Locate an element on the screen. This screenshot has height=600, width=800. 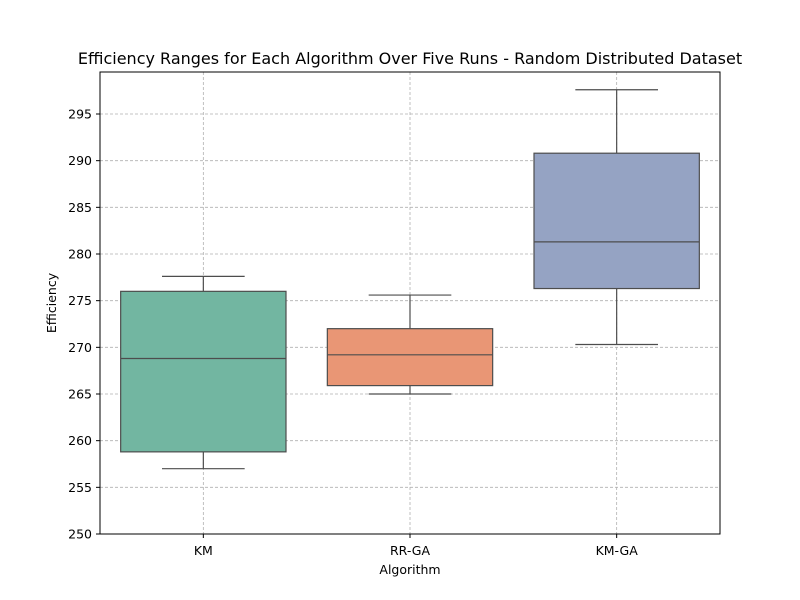
y-tick-label: 285 is located at coordinates (80, 207).